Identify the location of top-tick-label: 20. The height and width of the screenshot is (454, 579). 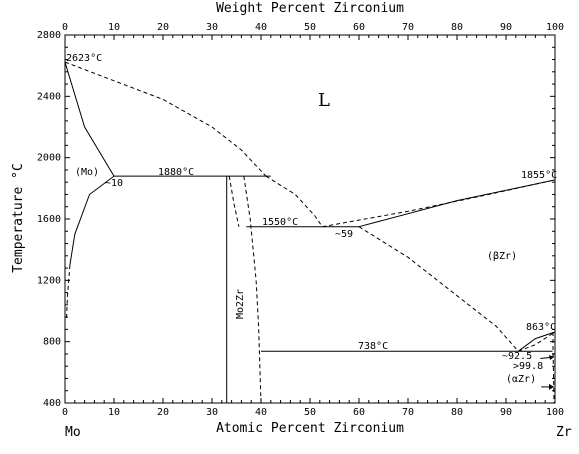
(163, 27).